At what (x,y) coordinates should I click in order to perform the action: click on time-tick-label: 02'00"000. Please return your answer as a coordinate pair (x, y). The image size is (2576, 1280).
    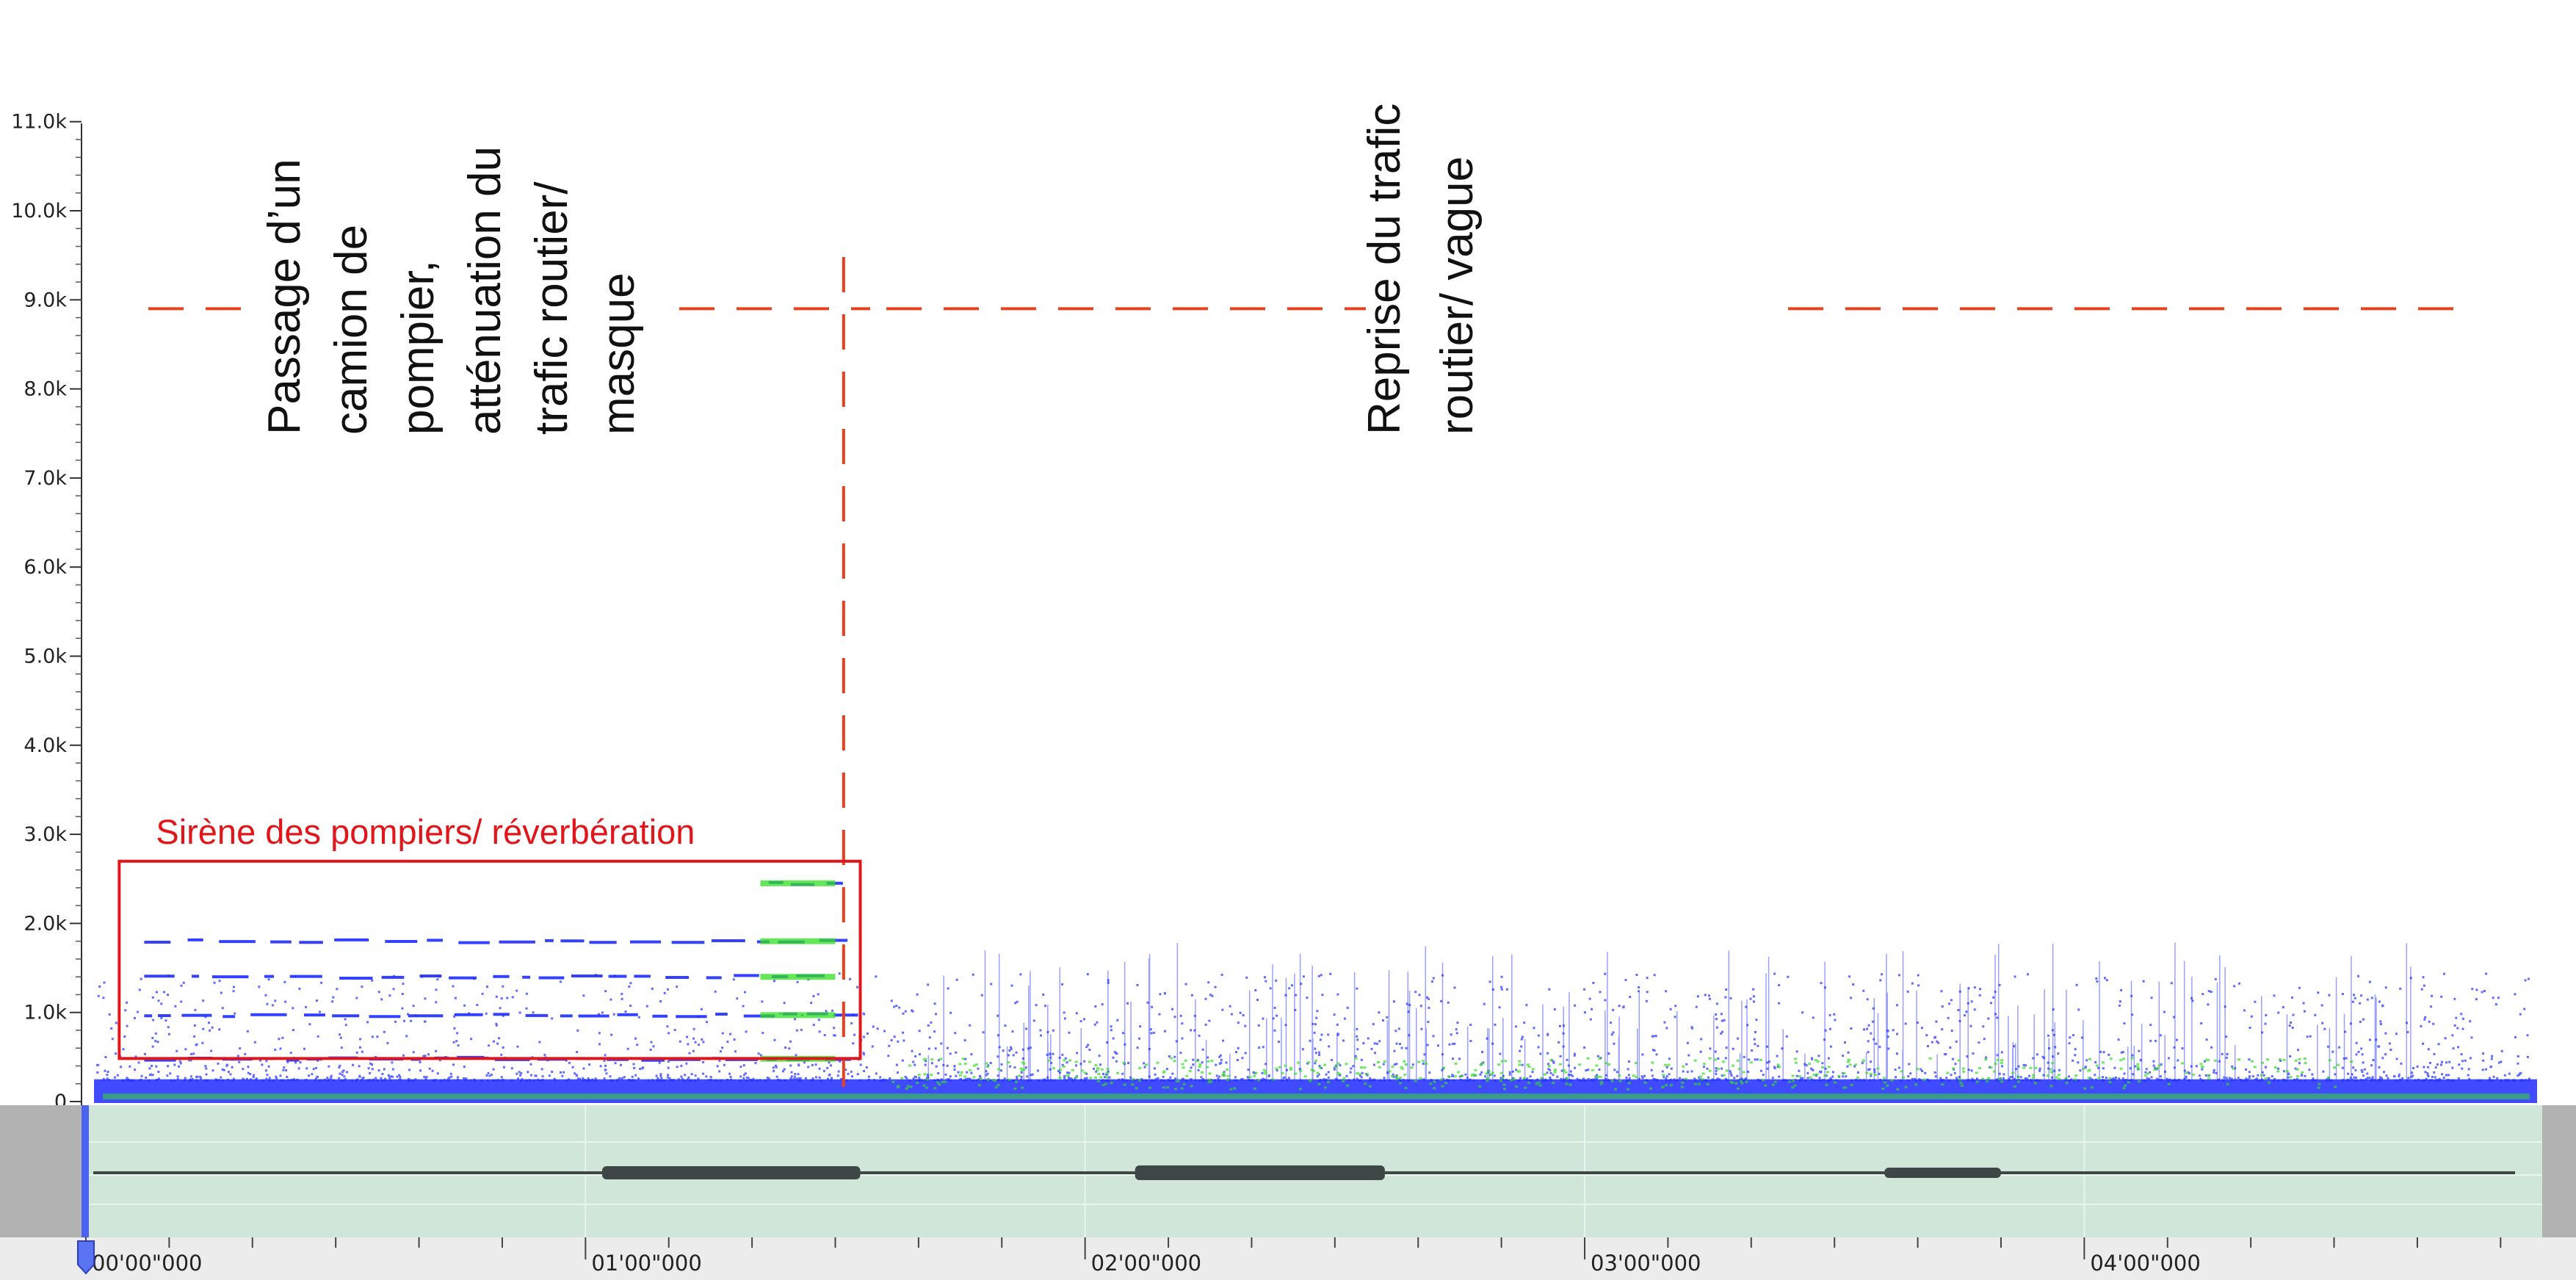
    Looking at the image, I should click on (1146, 1264).